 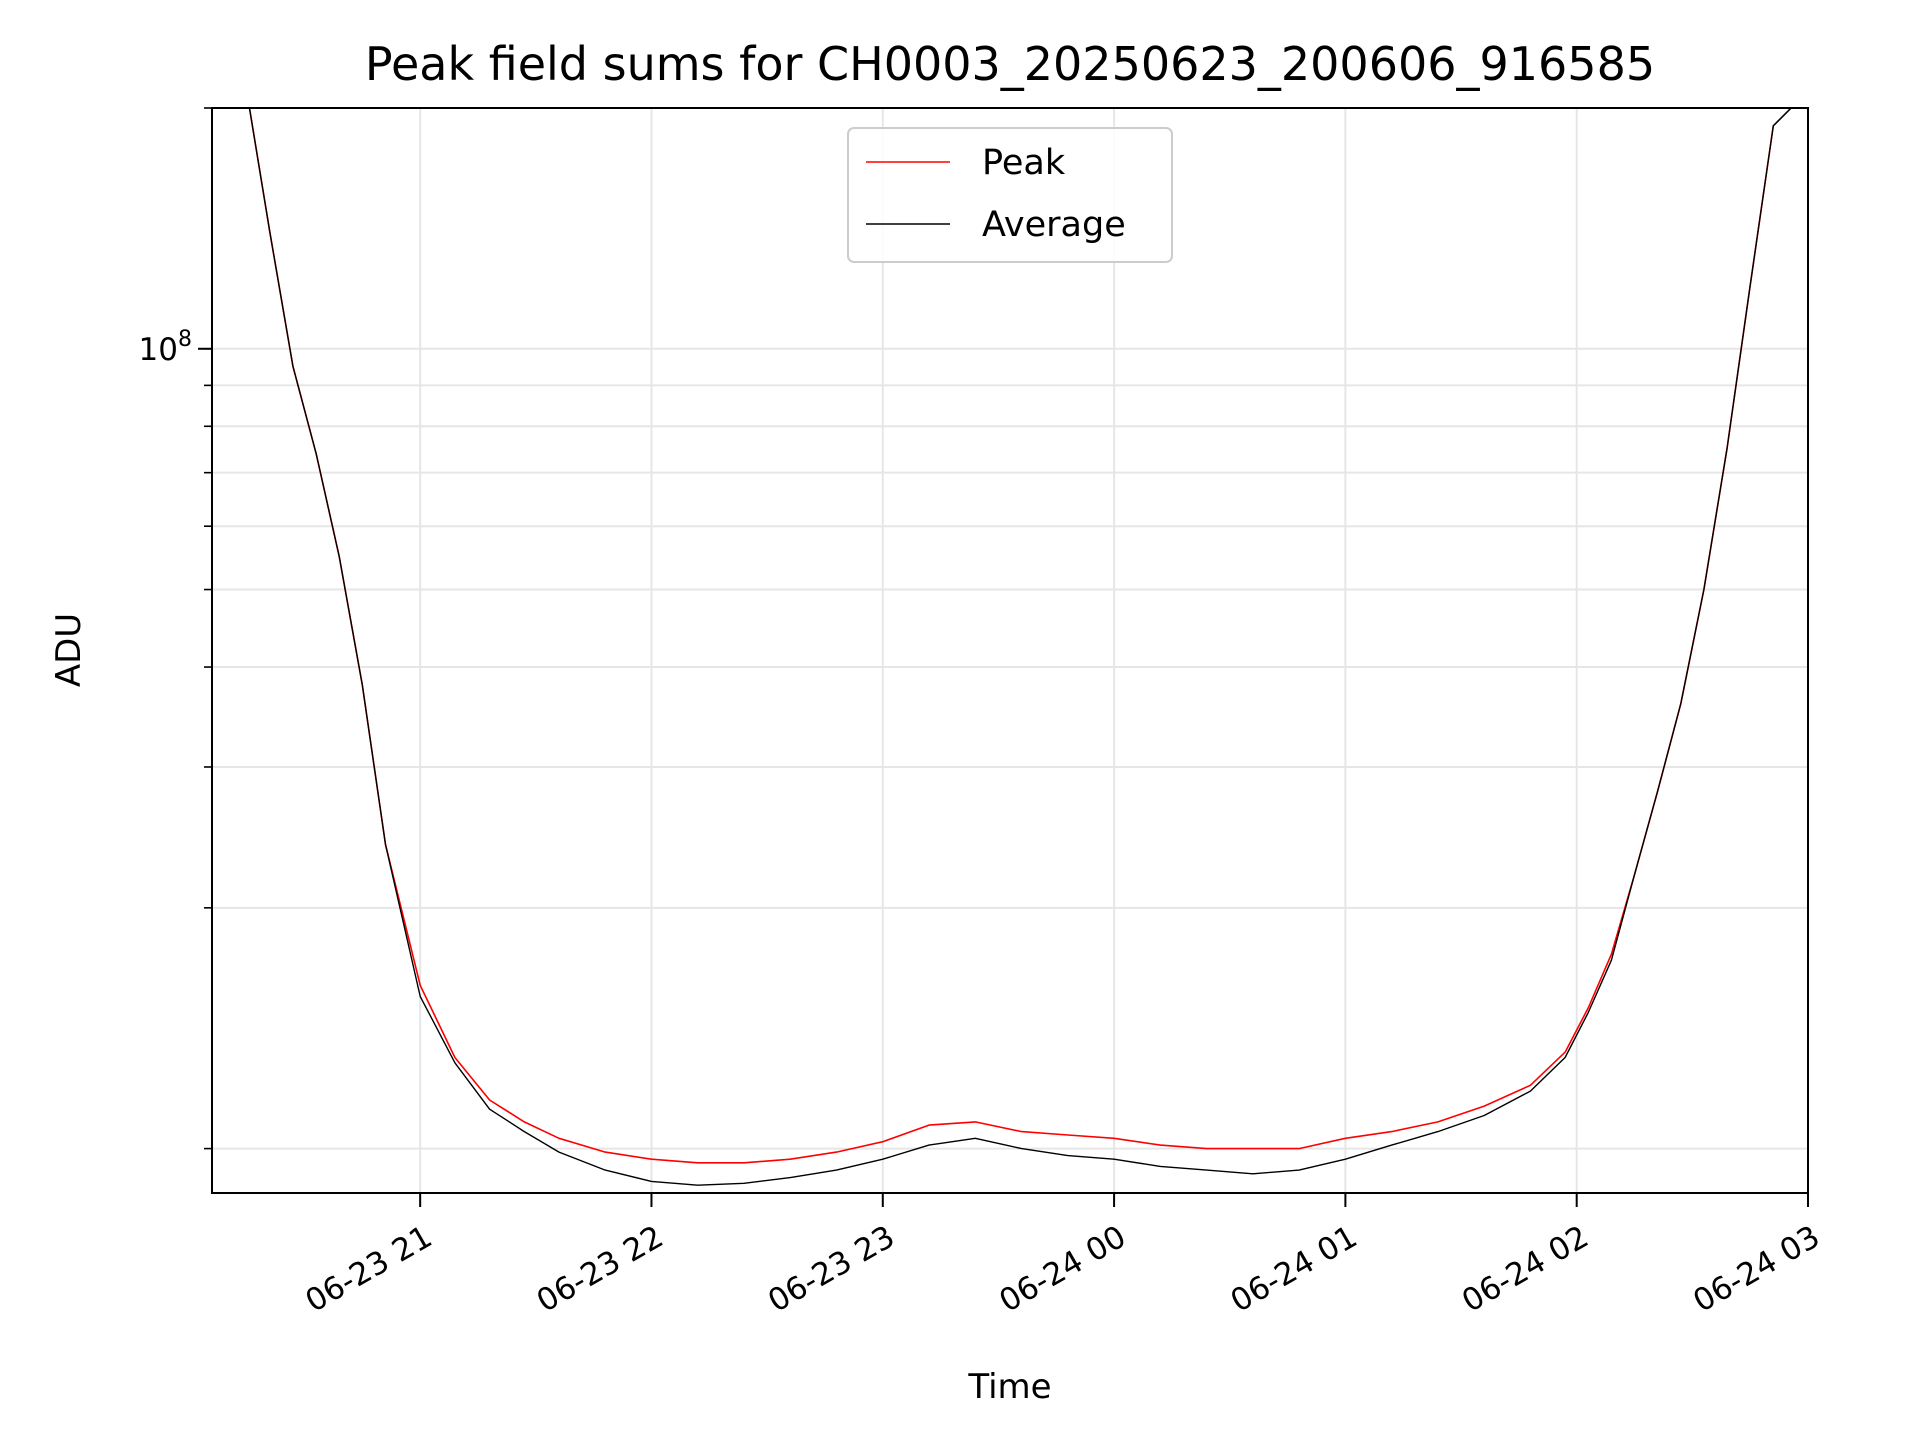 I want to click on x-tick-label: 06-24 02, so click(x=1525, y=1269).